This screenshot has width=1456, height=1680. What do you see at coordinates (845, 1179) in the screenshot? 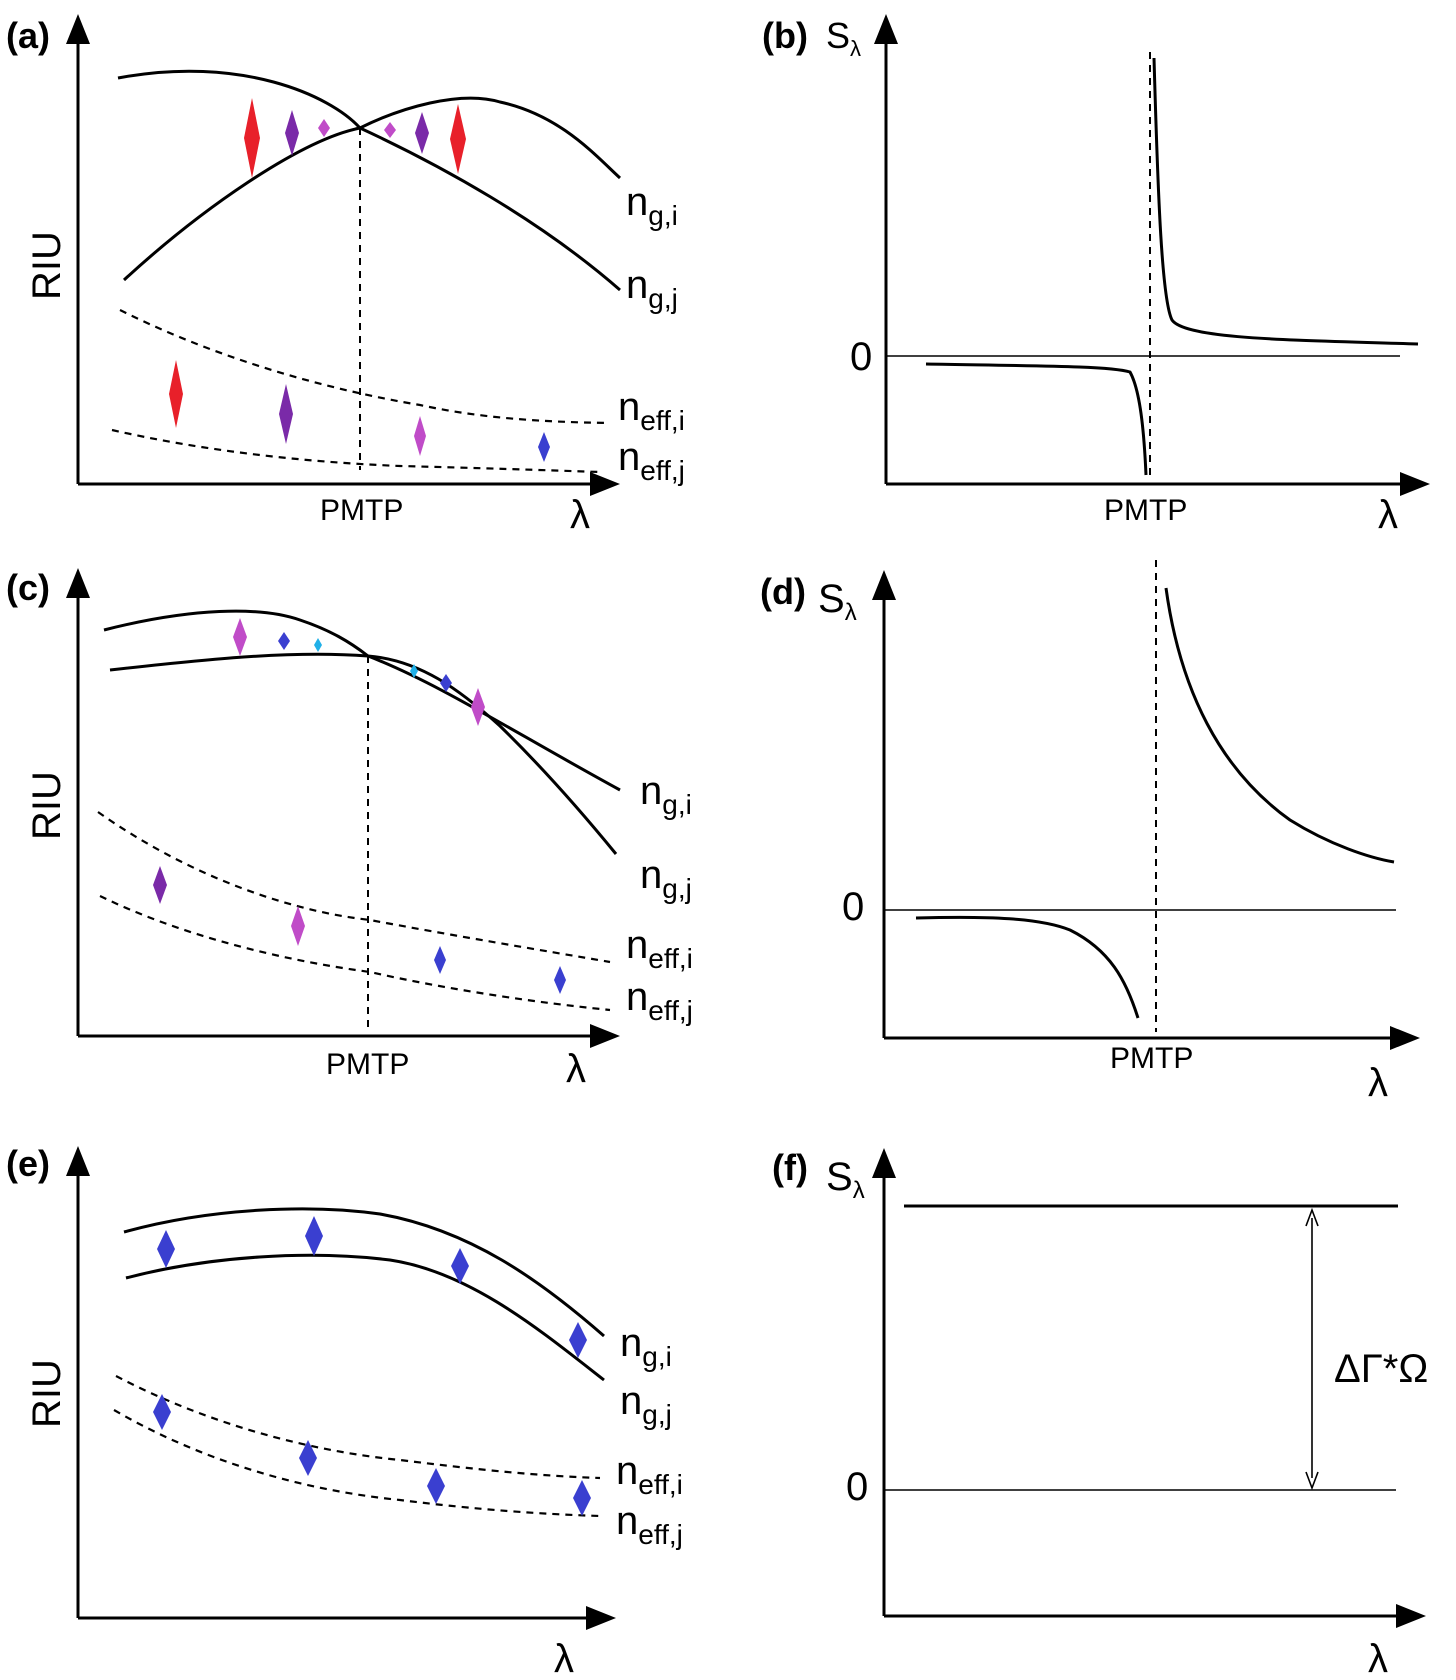
I see `panel-f-y-label: Sλ` at bounding box center [845, 1179].